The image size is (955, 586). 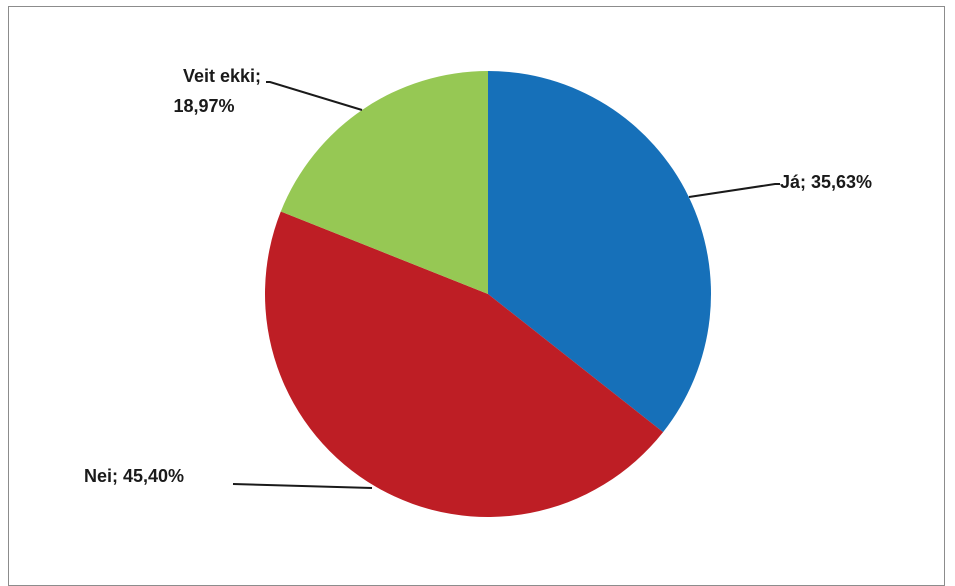 What do you see at coordinates (314, 96) in the screenshot?
I see `leader-line-veit-ekki` at bounding box center [314, 96].